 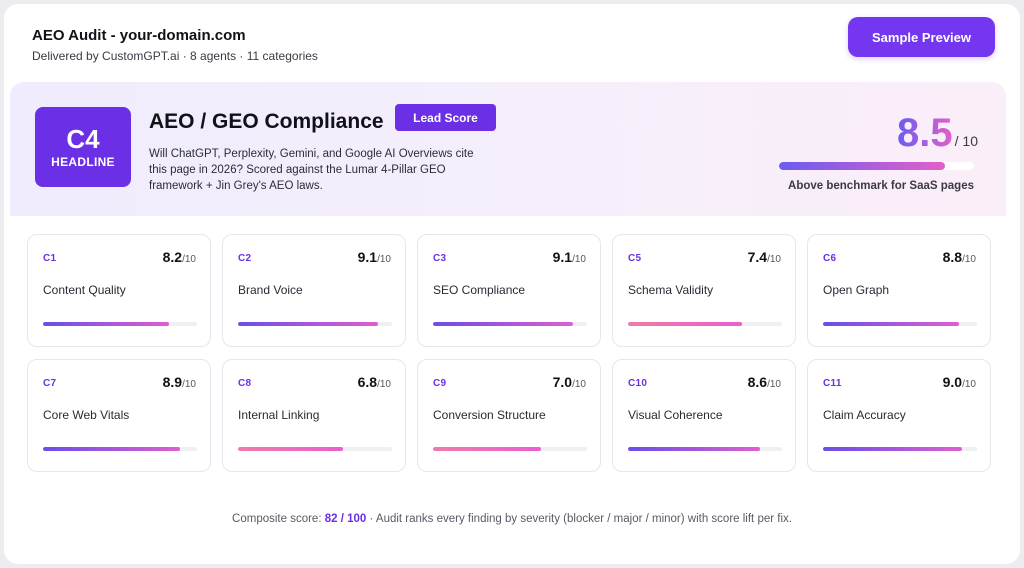 I want to click on card-label: Brand Voice, so click(x=270, y=290).